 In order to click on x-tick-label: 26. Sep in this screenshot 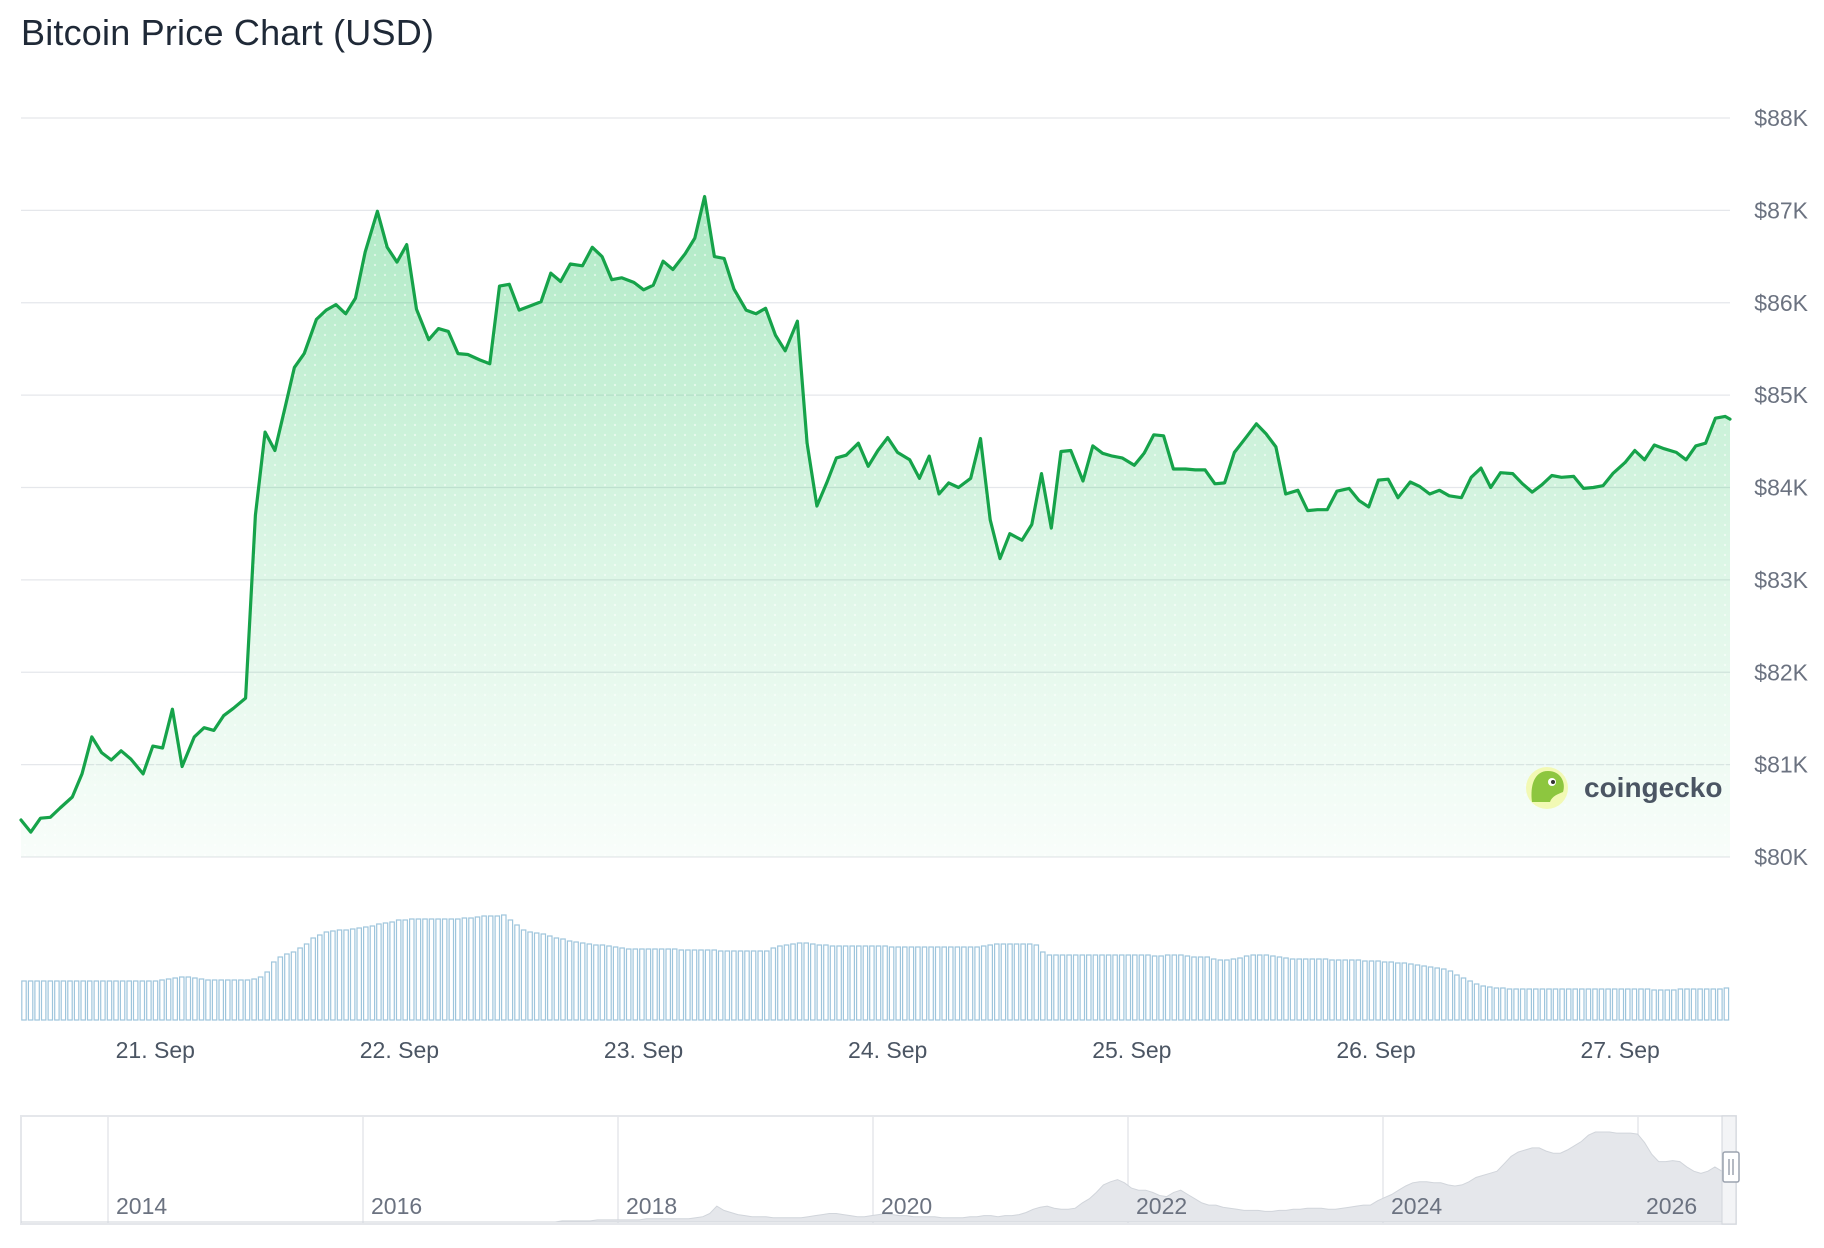, I will do `click(1375, 1050)`.